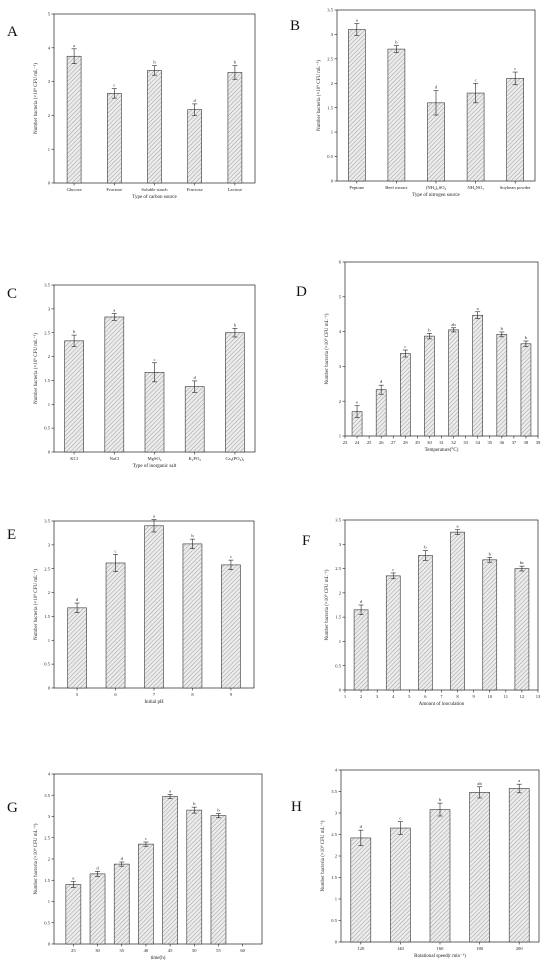 The height and width of the screenshot is (973, 550). What do you see at coordinates (74, 189) in the screenshot?
I see `x-tick-label: Glucose` at bounding box center [74, 189].